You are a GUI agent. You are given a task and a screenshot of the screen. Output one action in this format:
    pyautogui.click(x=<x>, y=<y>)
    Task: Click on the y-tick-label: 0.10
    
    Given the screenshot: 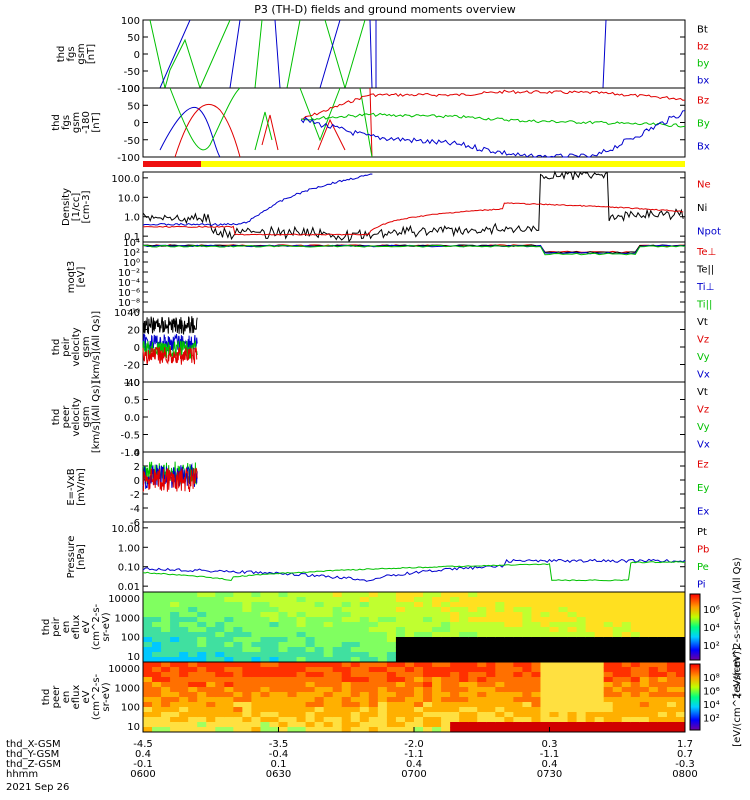 What is the action you would take?
    pyautogui.click(x=129, y=568)
    